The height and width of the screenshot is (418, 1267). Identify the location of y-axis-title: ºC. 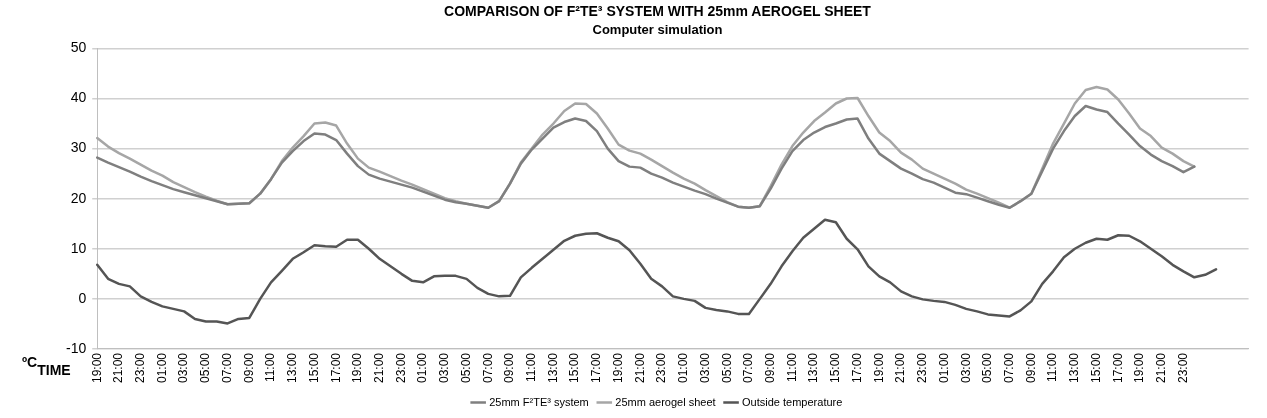
(30, 361).